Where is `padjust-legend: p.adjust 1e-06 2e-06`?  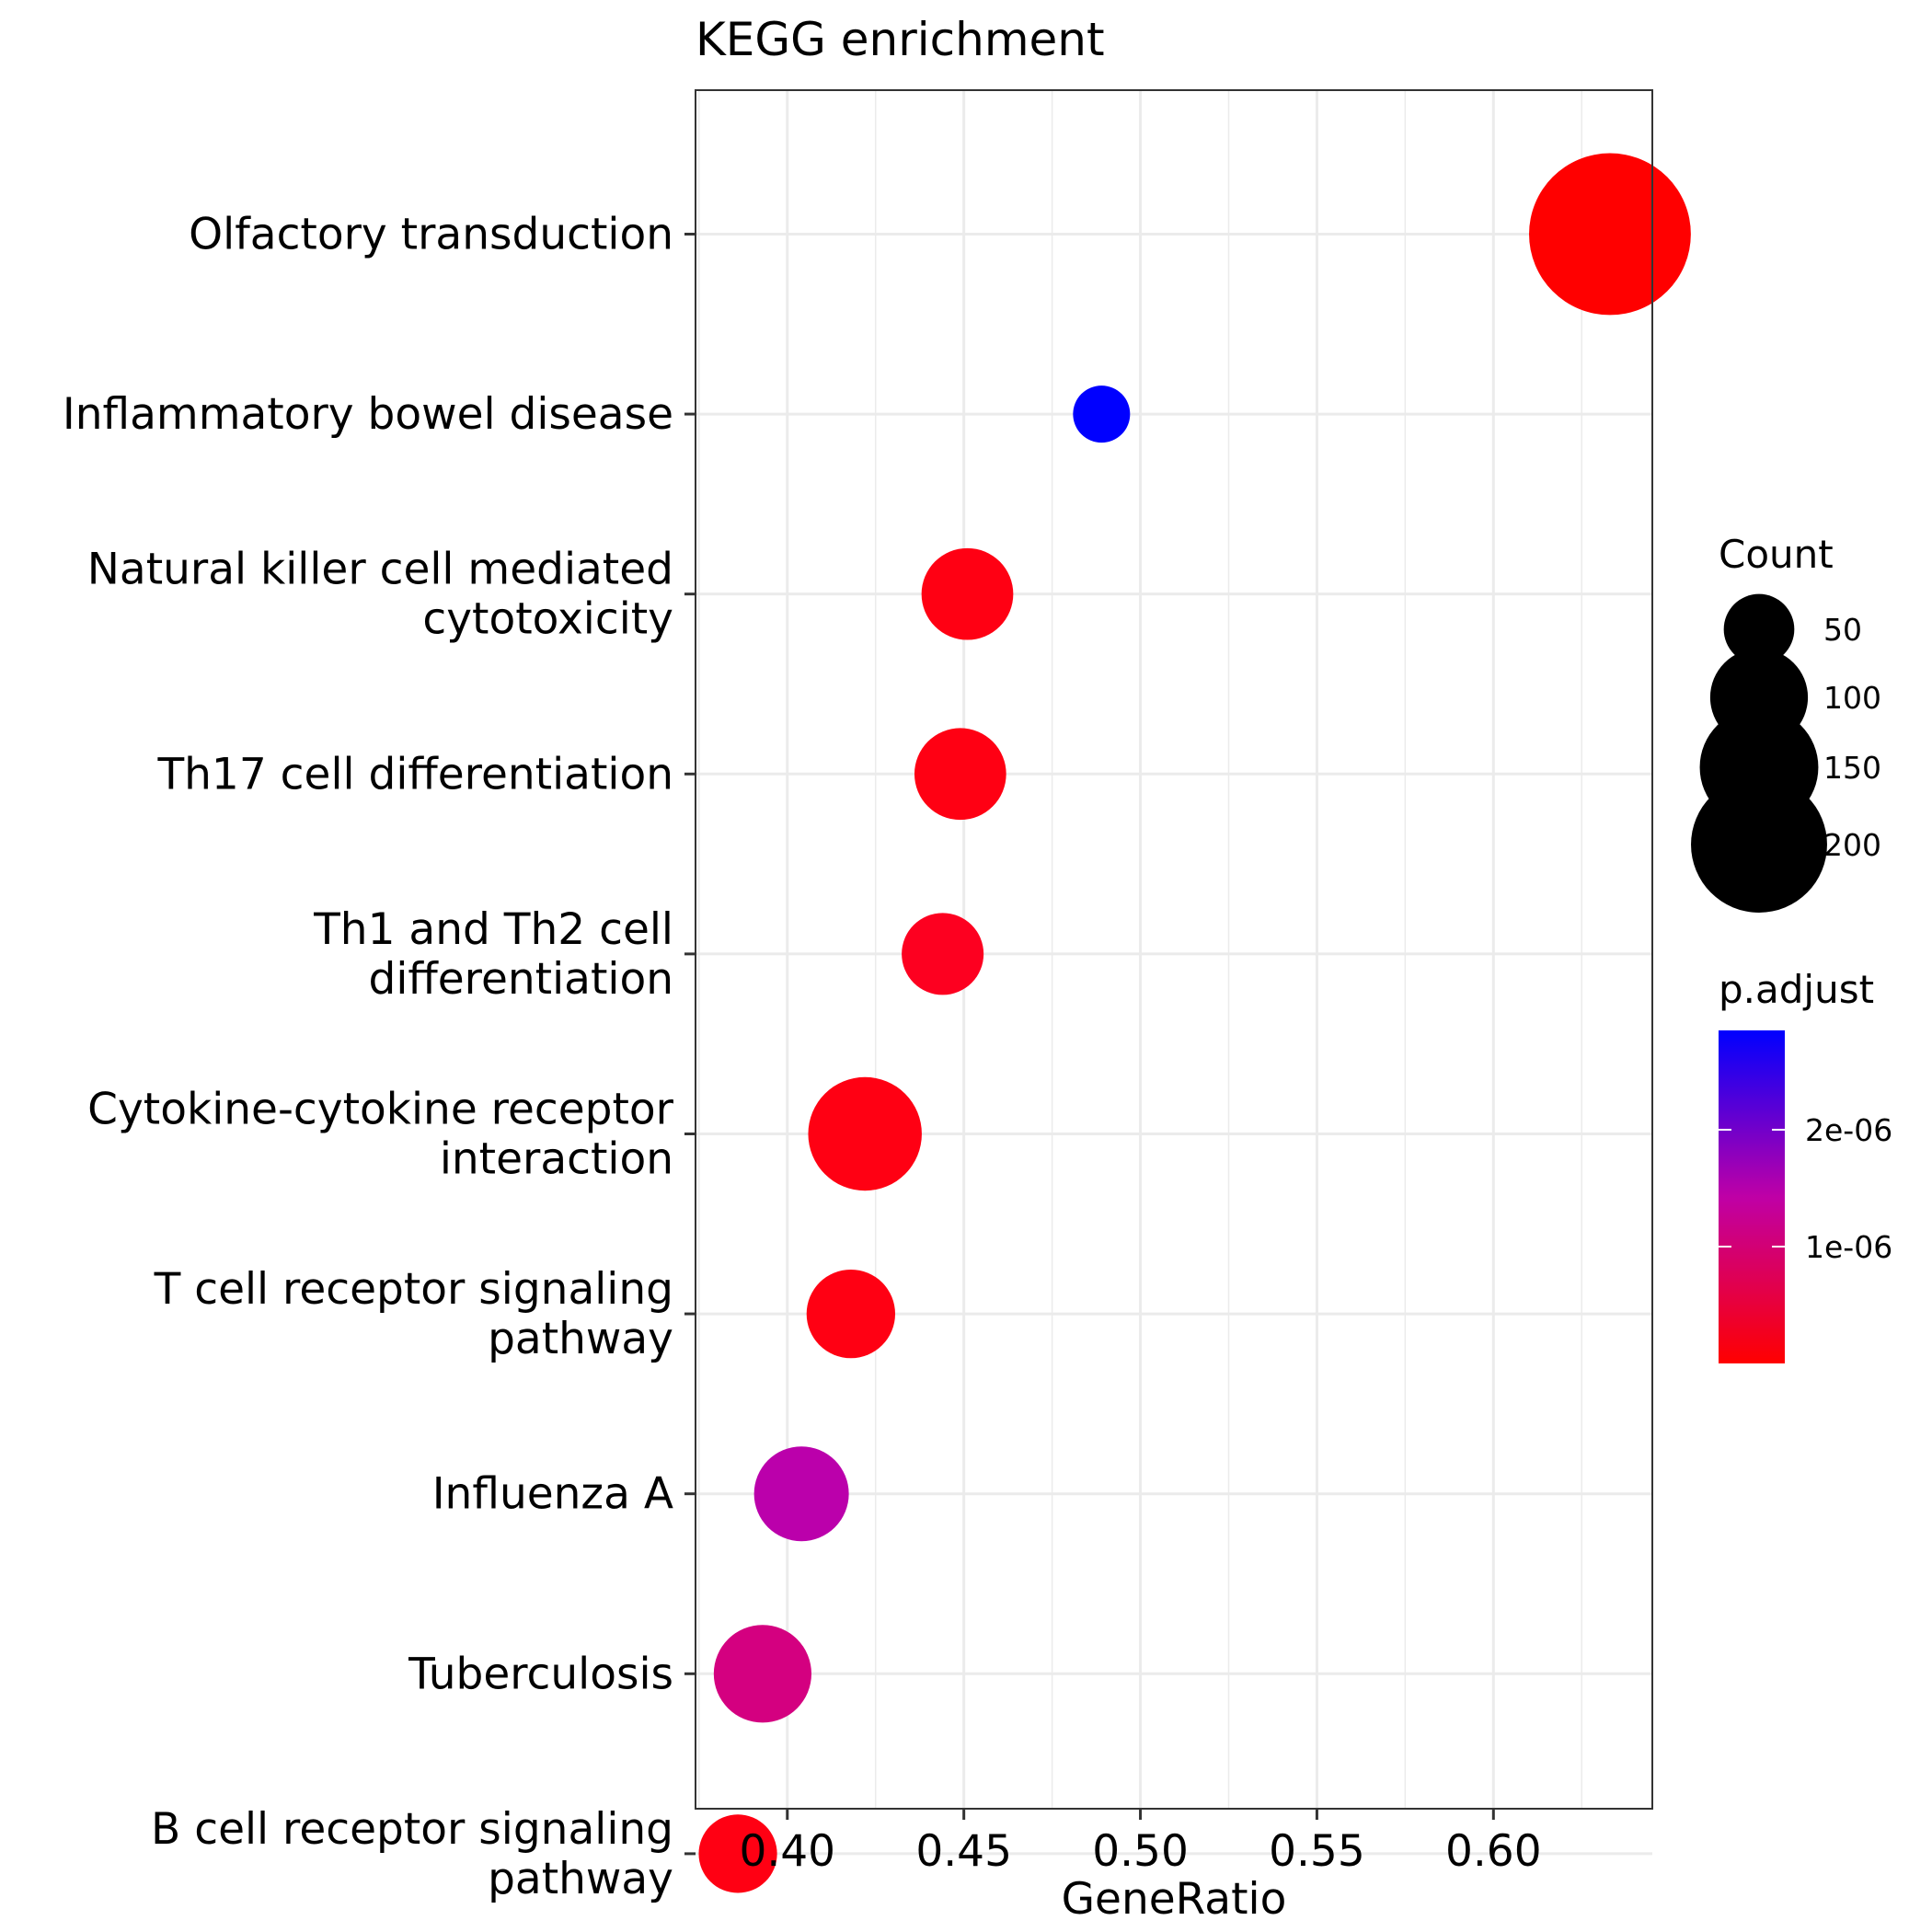
padjust-legend: p.adjust 1e-06 2e-06 is located at coordinates (1805, 1165).